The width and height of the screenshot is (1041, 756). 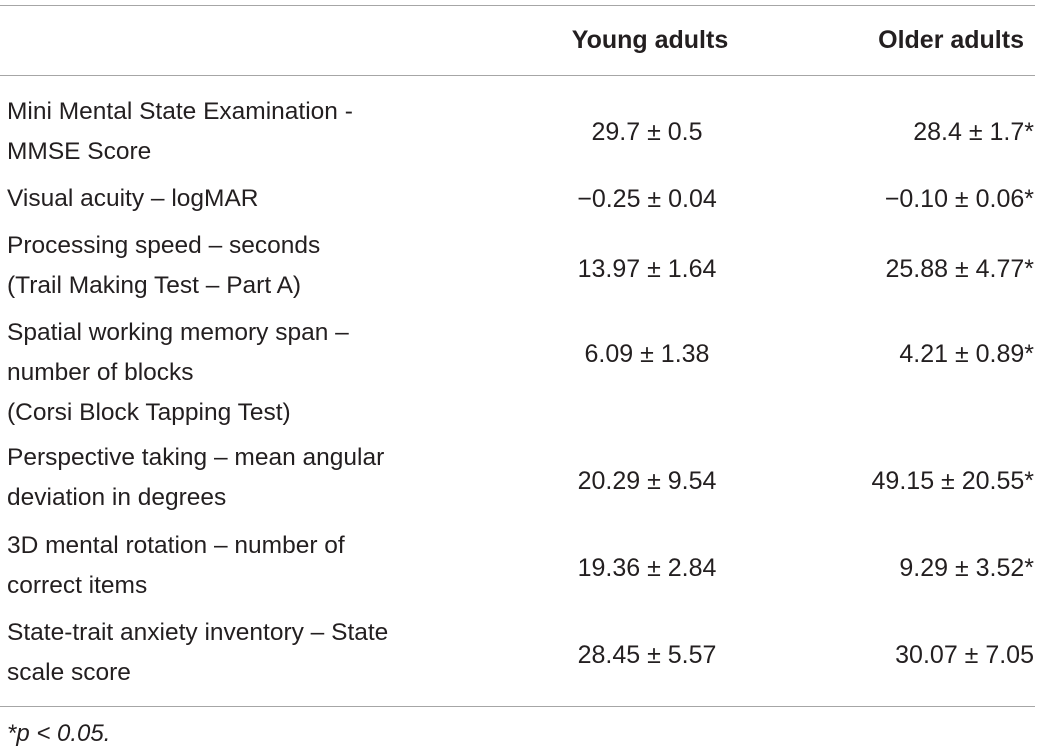 I want to click on table-bottom-rule, so click(x=517, y=706).